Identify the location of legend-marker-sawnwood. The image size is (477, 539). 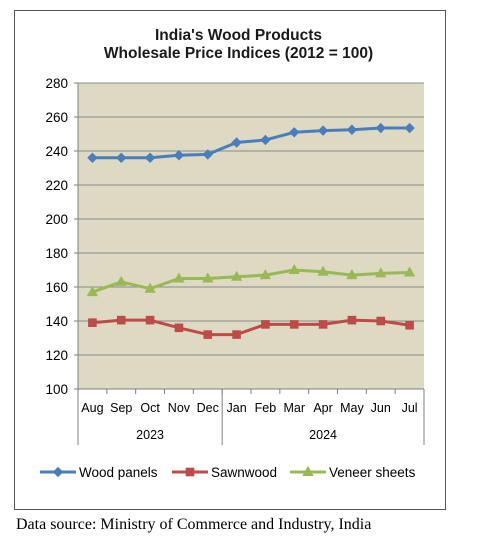
(190, 472).